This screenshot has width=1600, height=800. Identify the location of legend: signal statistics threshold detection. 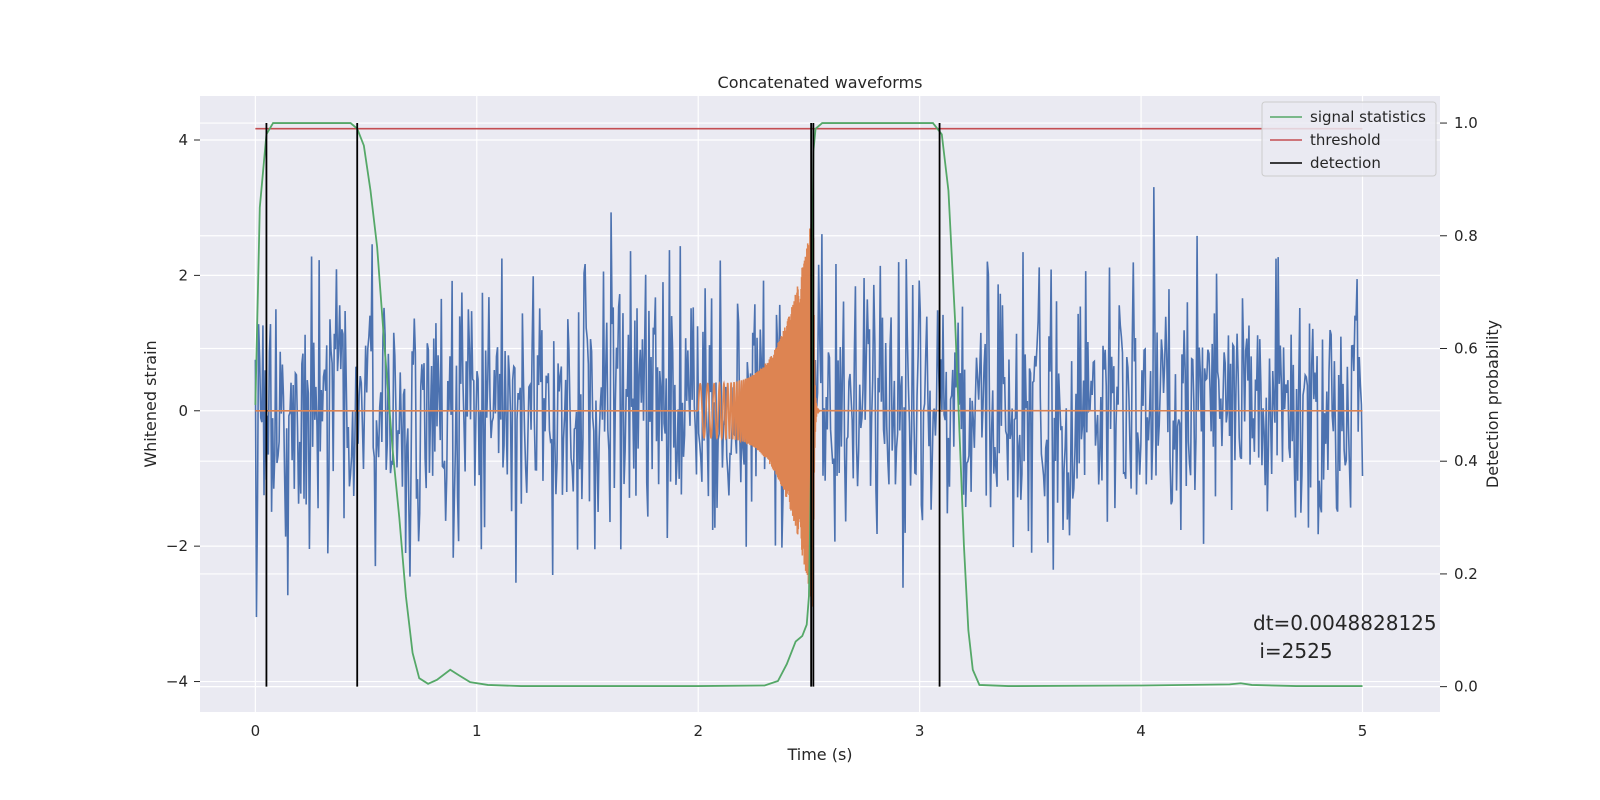
(1349, 139).